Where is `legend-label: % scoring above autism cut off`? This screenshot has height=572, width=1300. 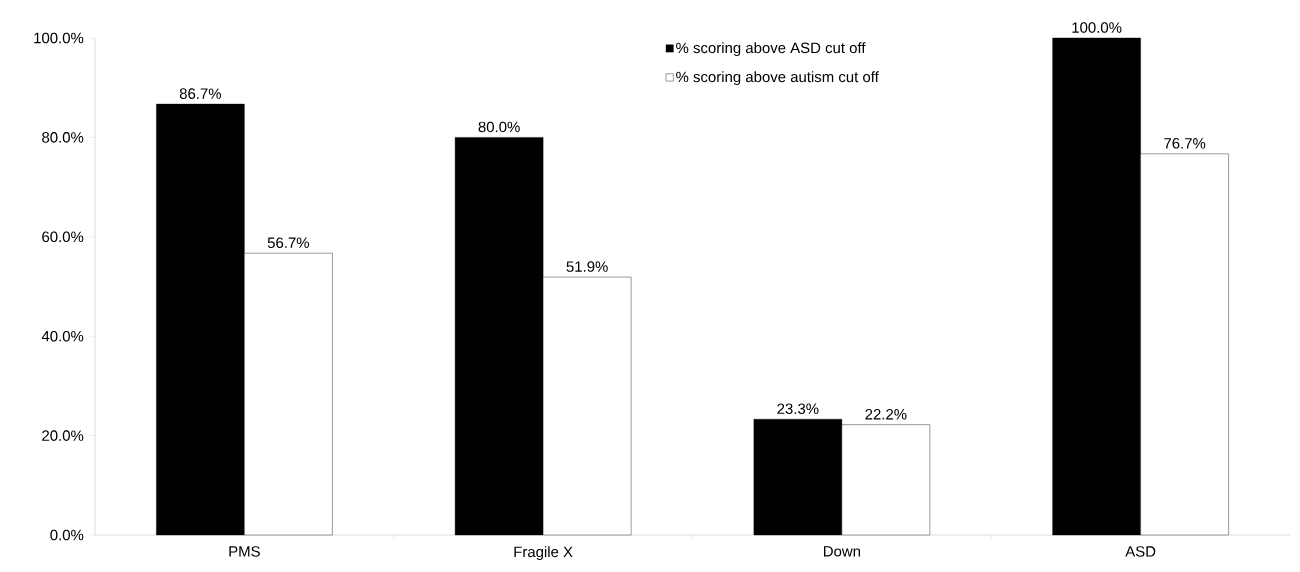
legend-label: % scoring above autism cut off is located at coordinates (777, 78).